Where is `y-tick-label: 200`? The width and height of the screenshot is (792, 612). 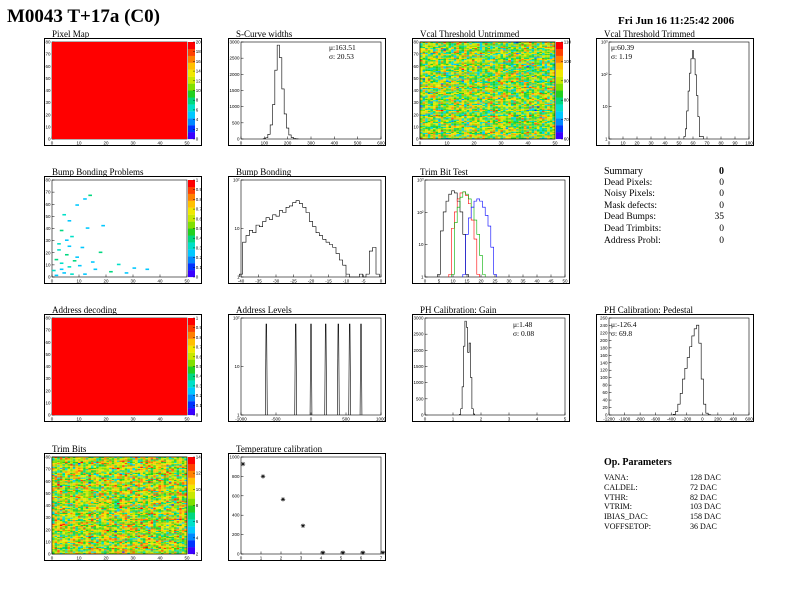 y-tick-label: 200 is located at coordinates (604, 340).